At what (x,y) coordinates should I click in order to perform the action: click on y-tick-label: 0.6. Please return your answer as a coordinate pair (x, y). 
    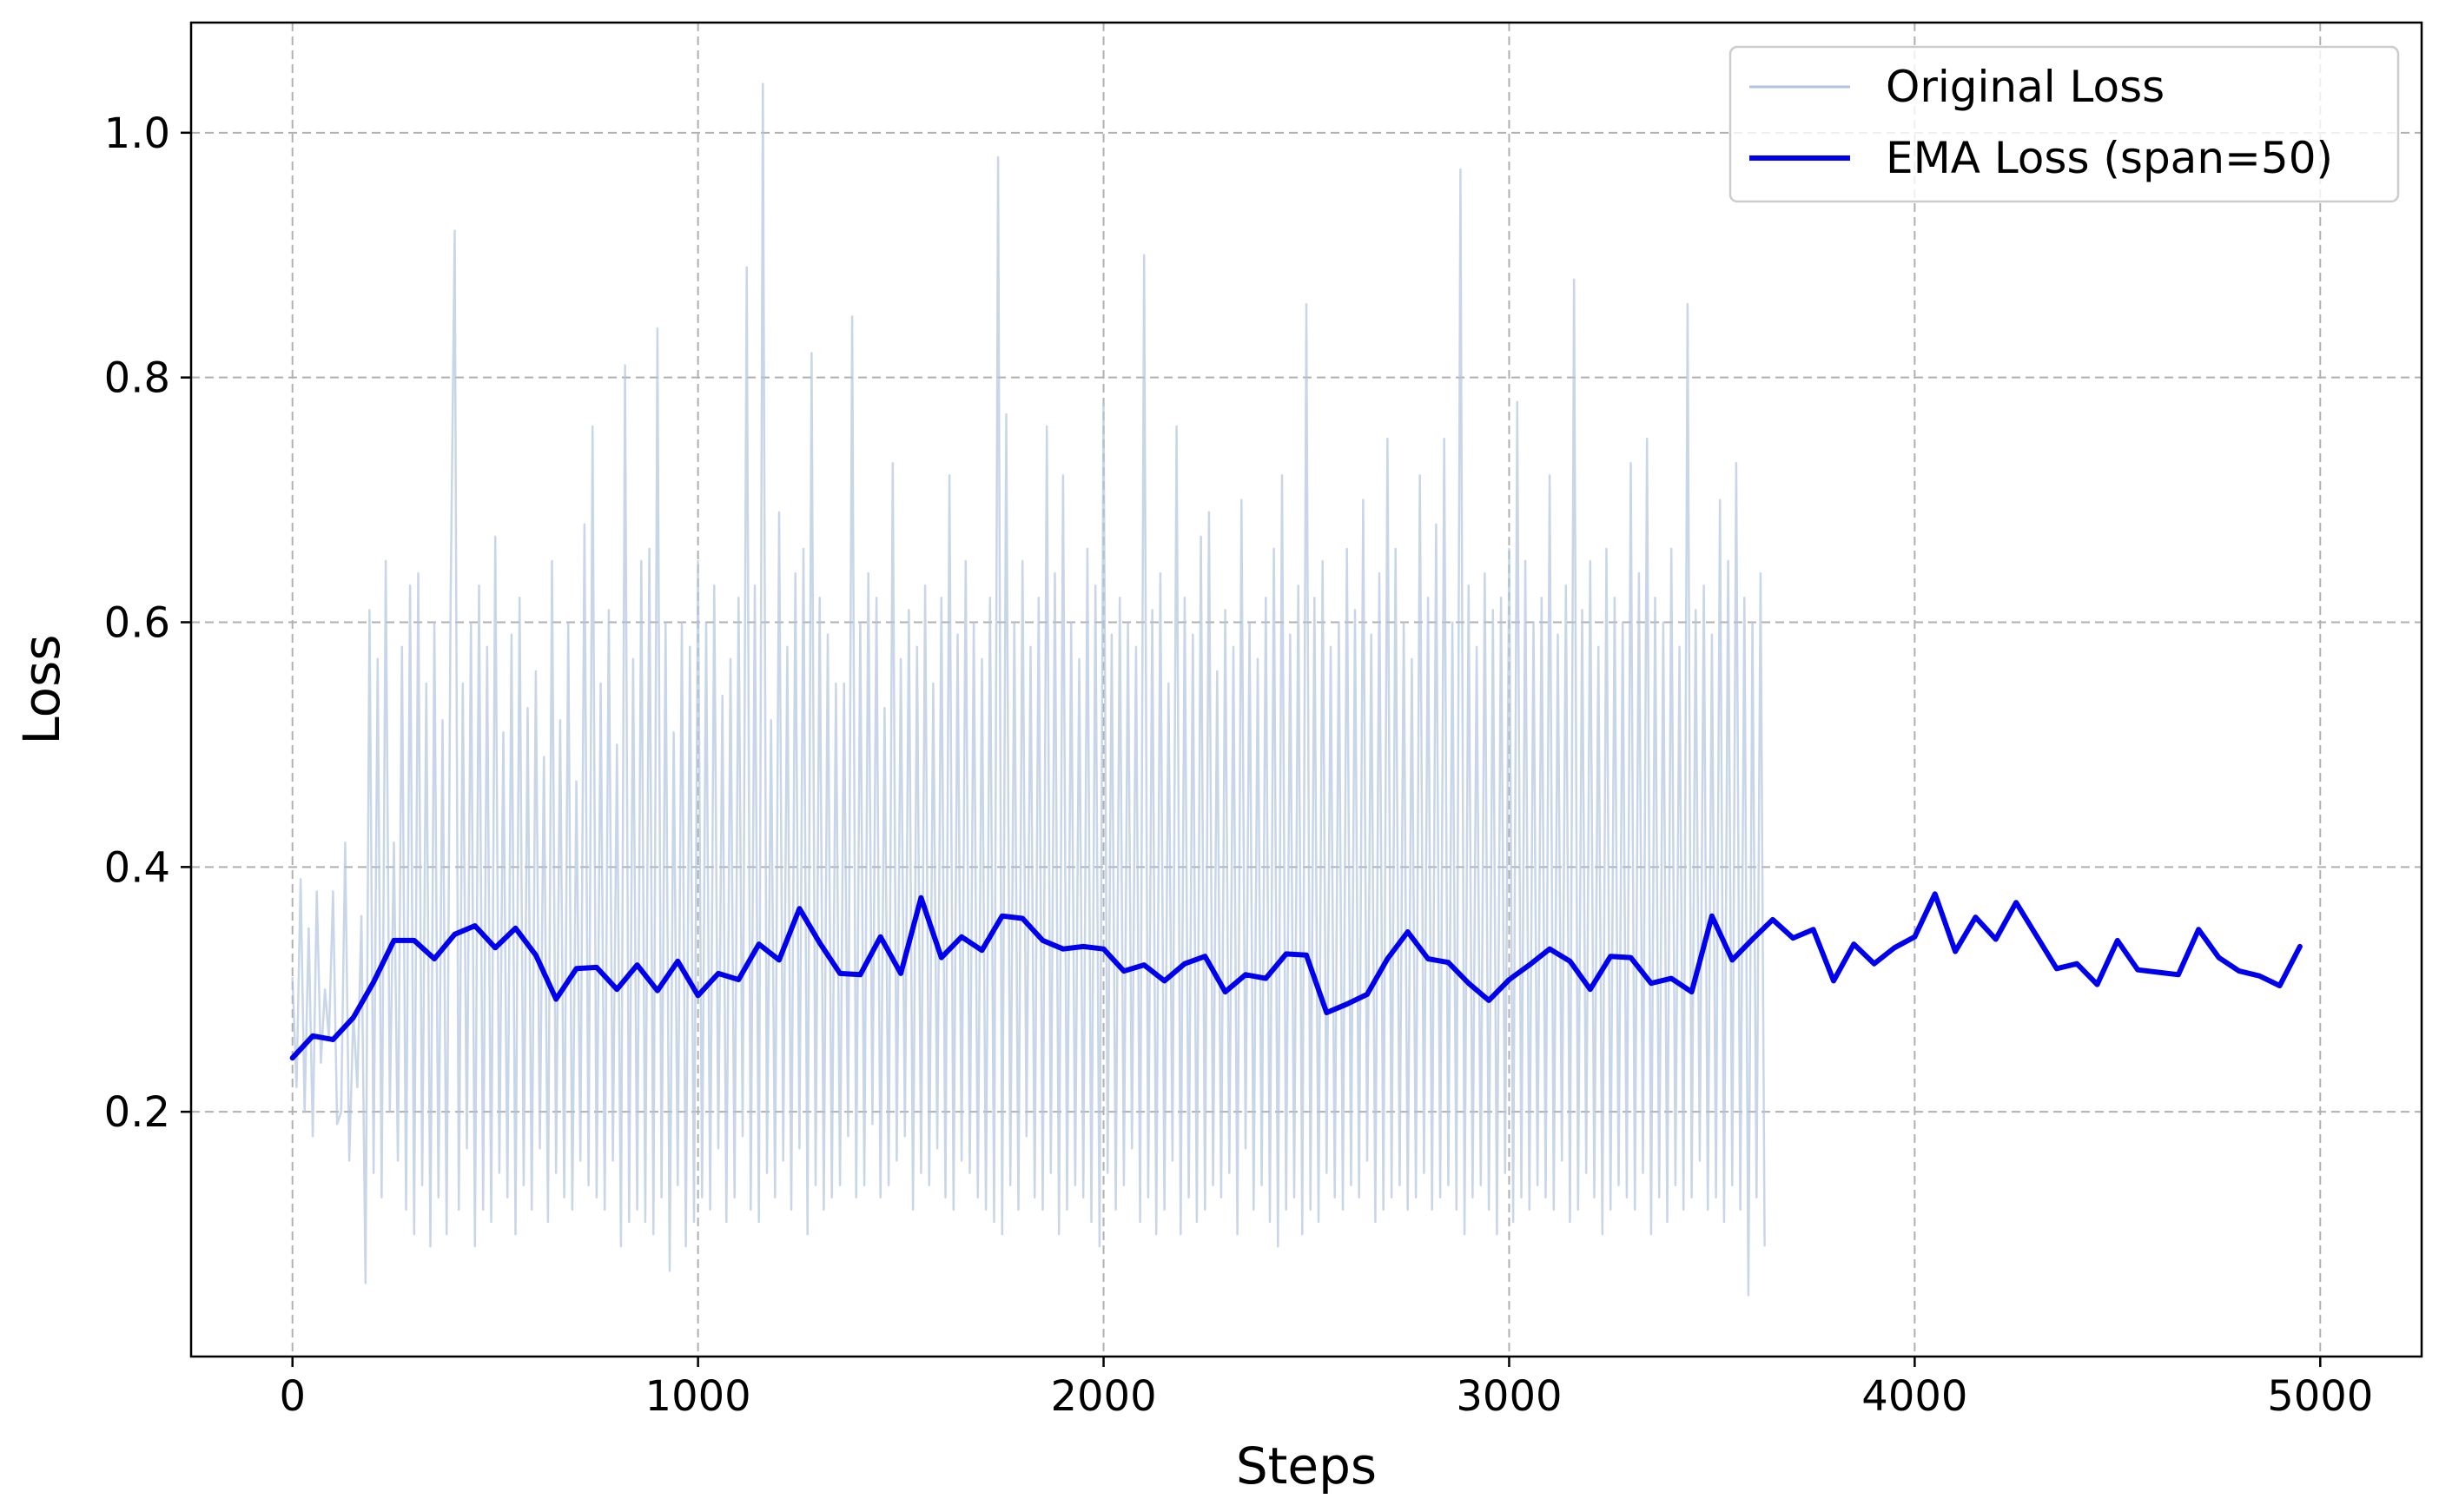
    Looking at the image, I should click on (137, 622).